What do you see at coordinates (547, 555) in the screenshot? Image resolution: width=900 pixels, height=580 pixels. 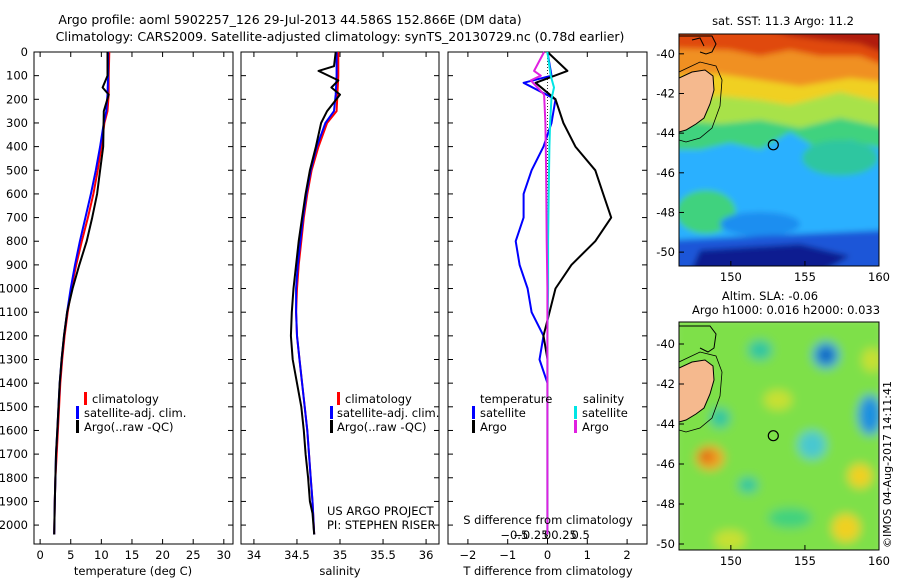 I see `x-tick-label: 0` at bounding box center [547, 555].